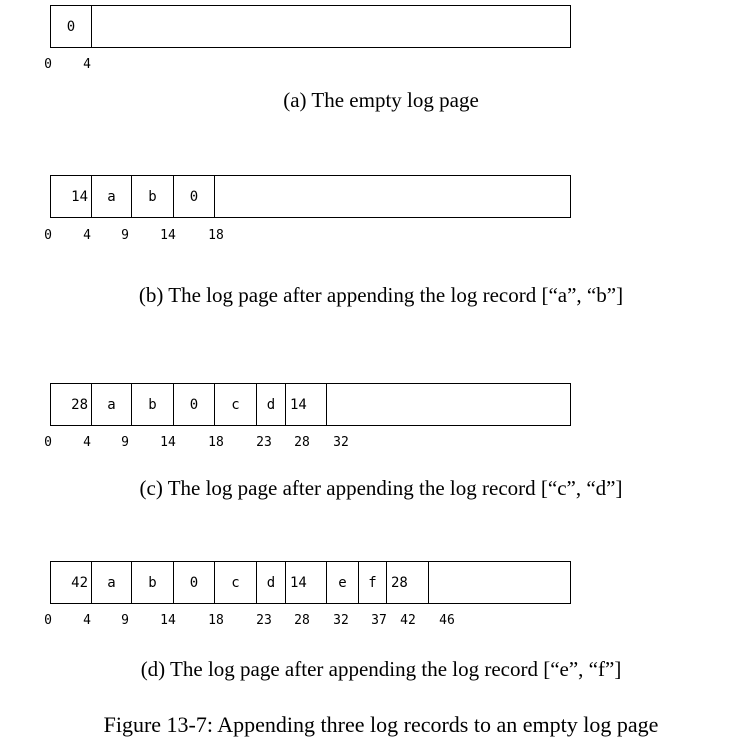 This screenshot has width=732, height=738. What do you see at coordinates (79, 582) in the screenshot?
I see `cell-value: 42` at bounding box center [79, 582].